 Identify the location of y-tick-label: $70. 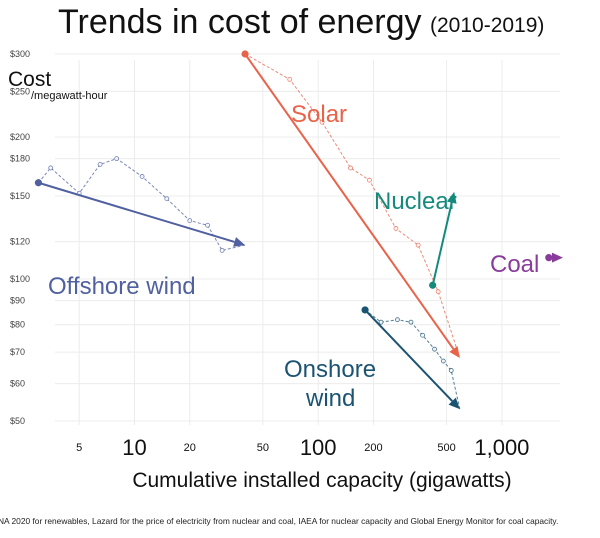
(17, 352).